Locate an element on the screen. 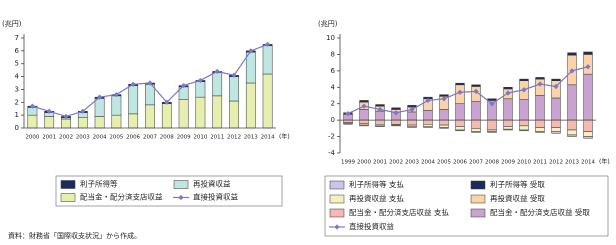 This screenshot has height=245, width=616. x-axis-label: (年) is located at coordinates (284, 137).